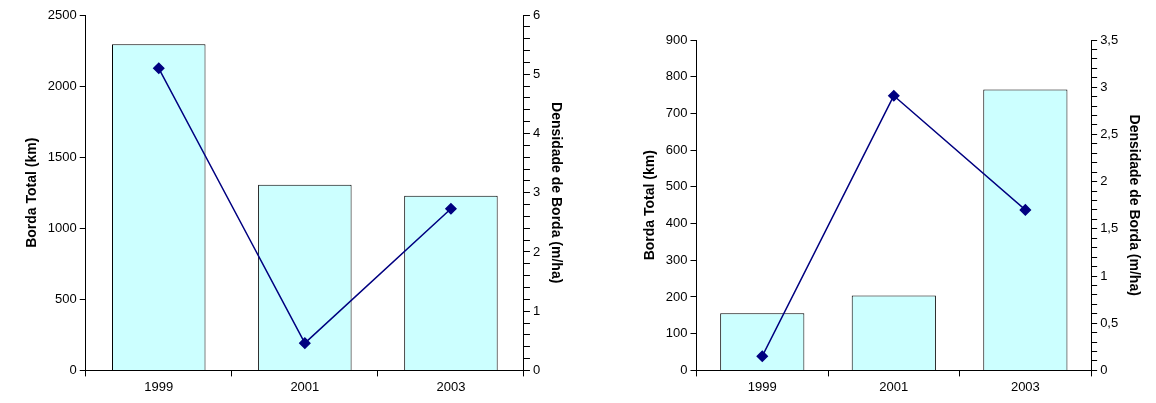  Describe the element at coordinates (676, 223) in the screenshot. I see `y-tick-label: 400` at that location.